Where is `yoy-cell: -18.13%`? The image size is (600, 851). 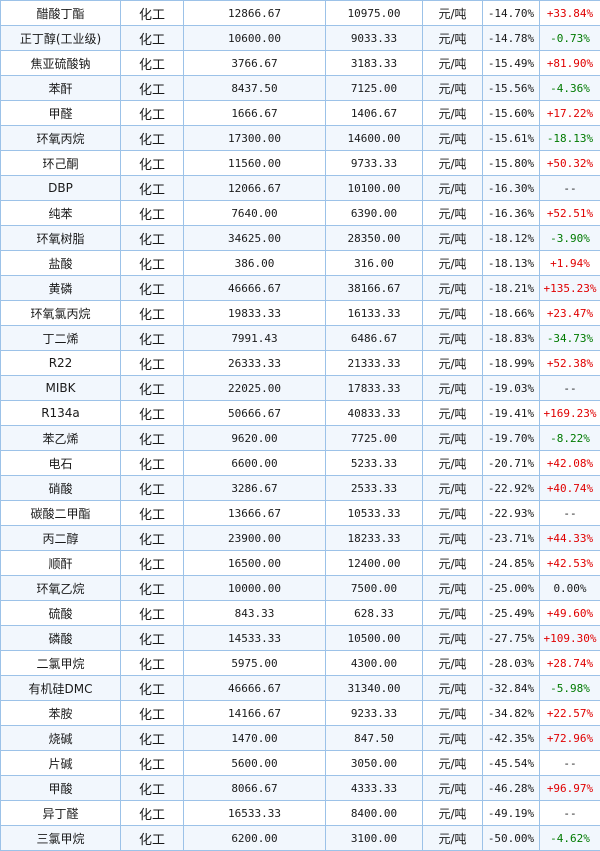
yoy-cell: -18.13% is located at coordinates (570, 138).